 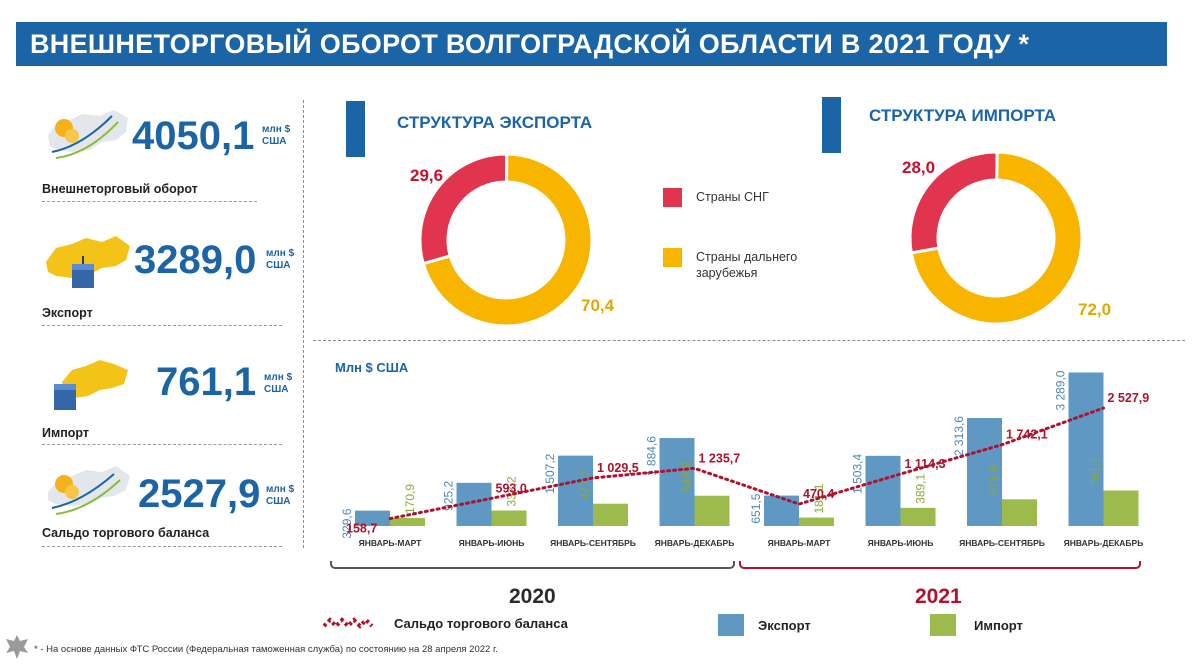 I want to click on kpi-import: 761,1 млн $ США Импорт, so click(x=170, y=398).